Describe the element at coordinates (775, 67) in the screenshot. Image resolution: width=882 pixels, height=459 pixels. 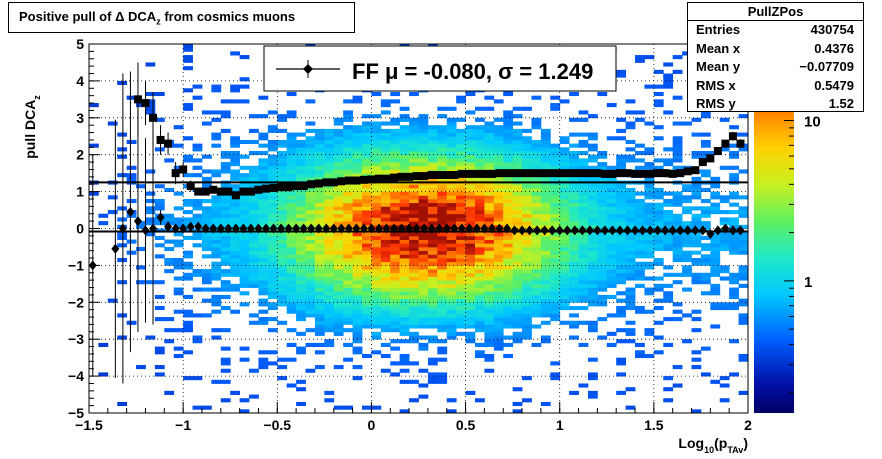
I see `stats-row: Mean y −0.07709` at that location.